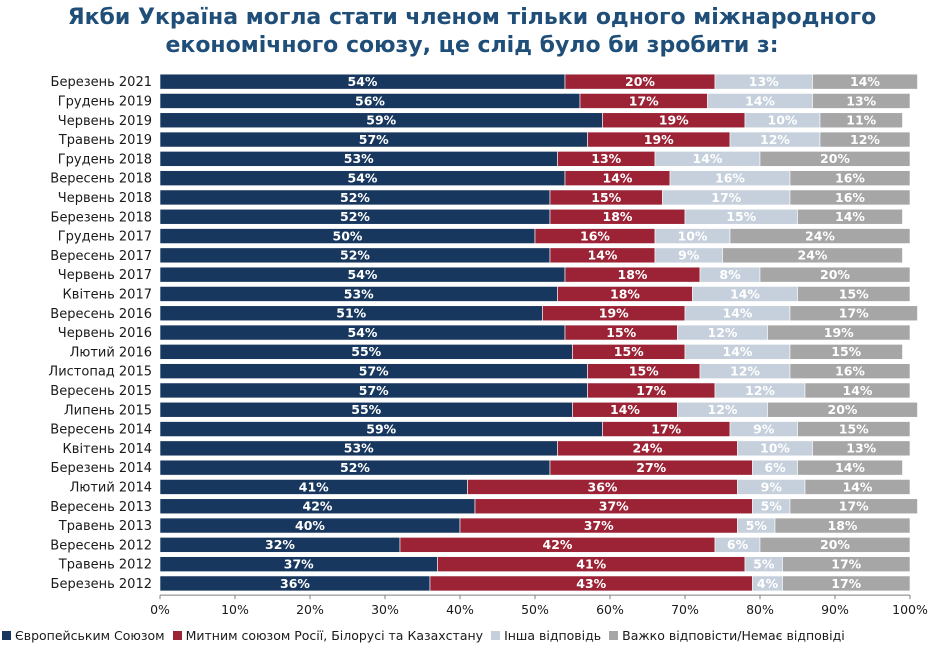  I want to click on category-label: Березень 2018, so click(101, 217).